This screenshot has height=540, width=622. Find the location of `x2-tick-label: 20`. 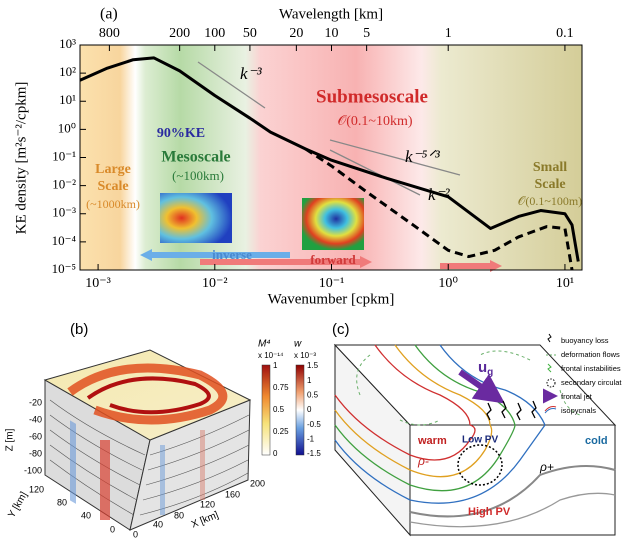

x2-tick-label: 20 is located at coordinates (296, 33).